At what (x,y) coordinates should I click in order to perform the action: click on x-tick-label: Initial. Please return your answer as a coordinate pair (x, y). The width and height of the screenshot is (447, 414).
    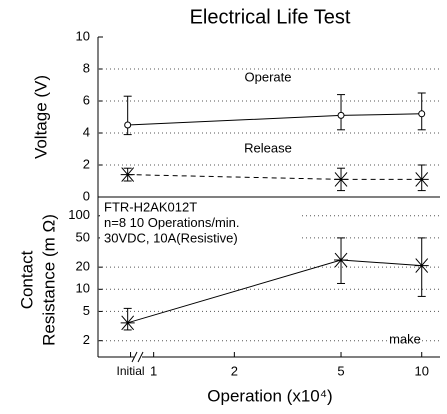
    Looking at the image, I should click on (131, 371).